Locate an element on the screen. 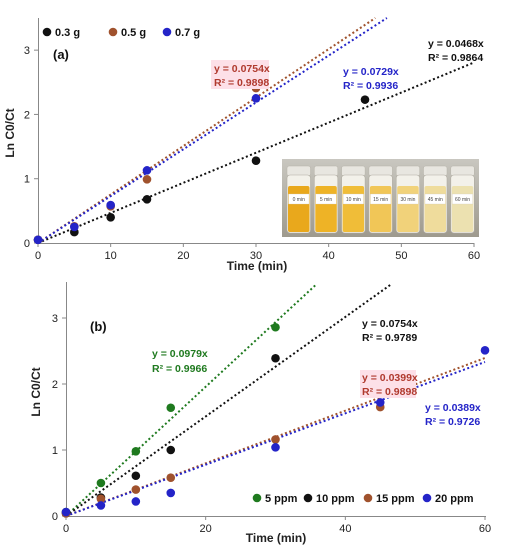 Image resolution: width=517 pixels, height=550 pixels. panel-a-y-ticks: 0 1 2 3 is located at coordinates (31, 147).